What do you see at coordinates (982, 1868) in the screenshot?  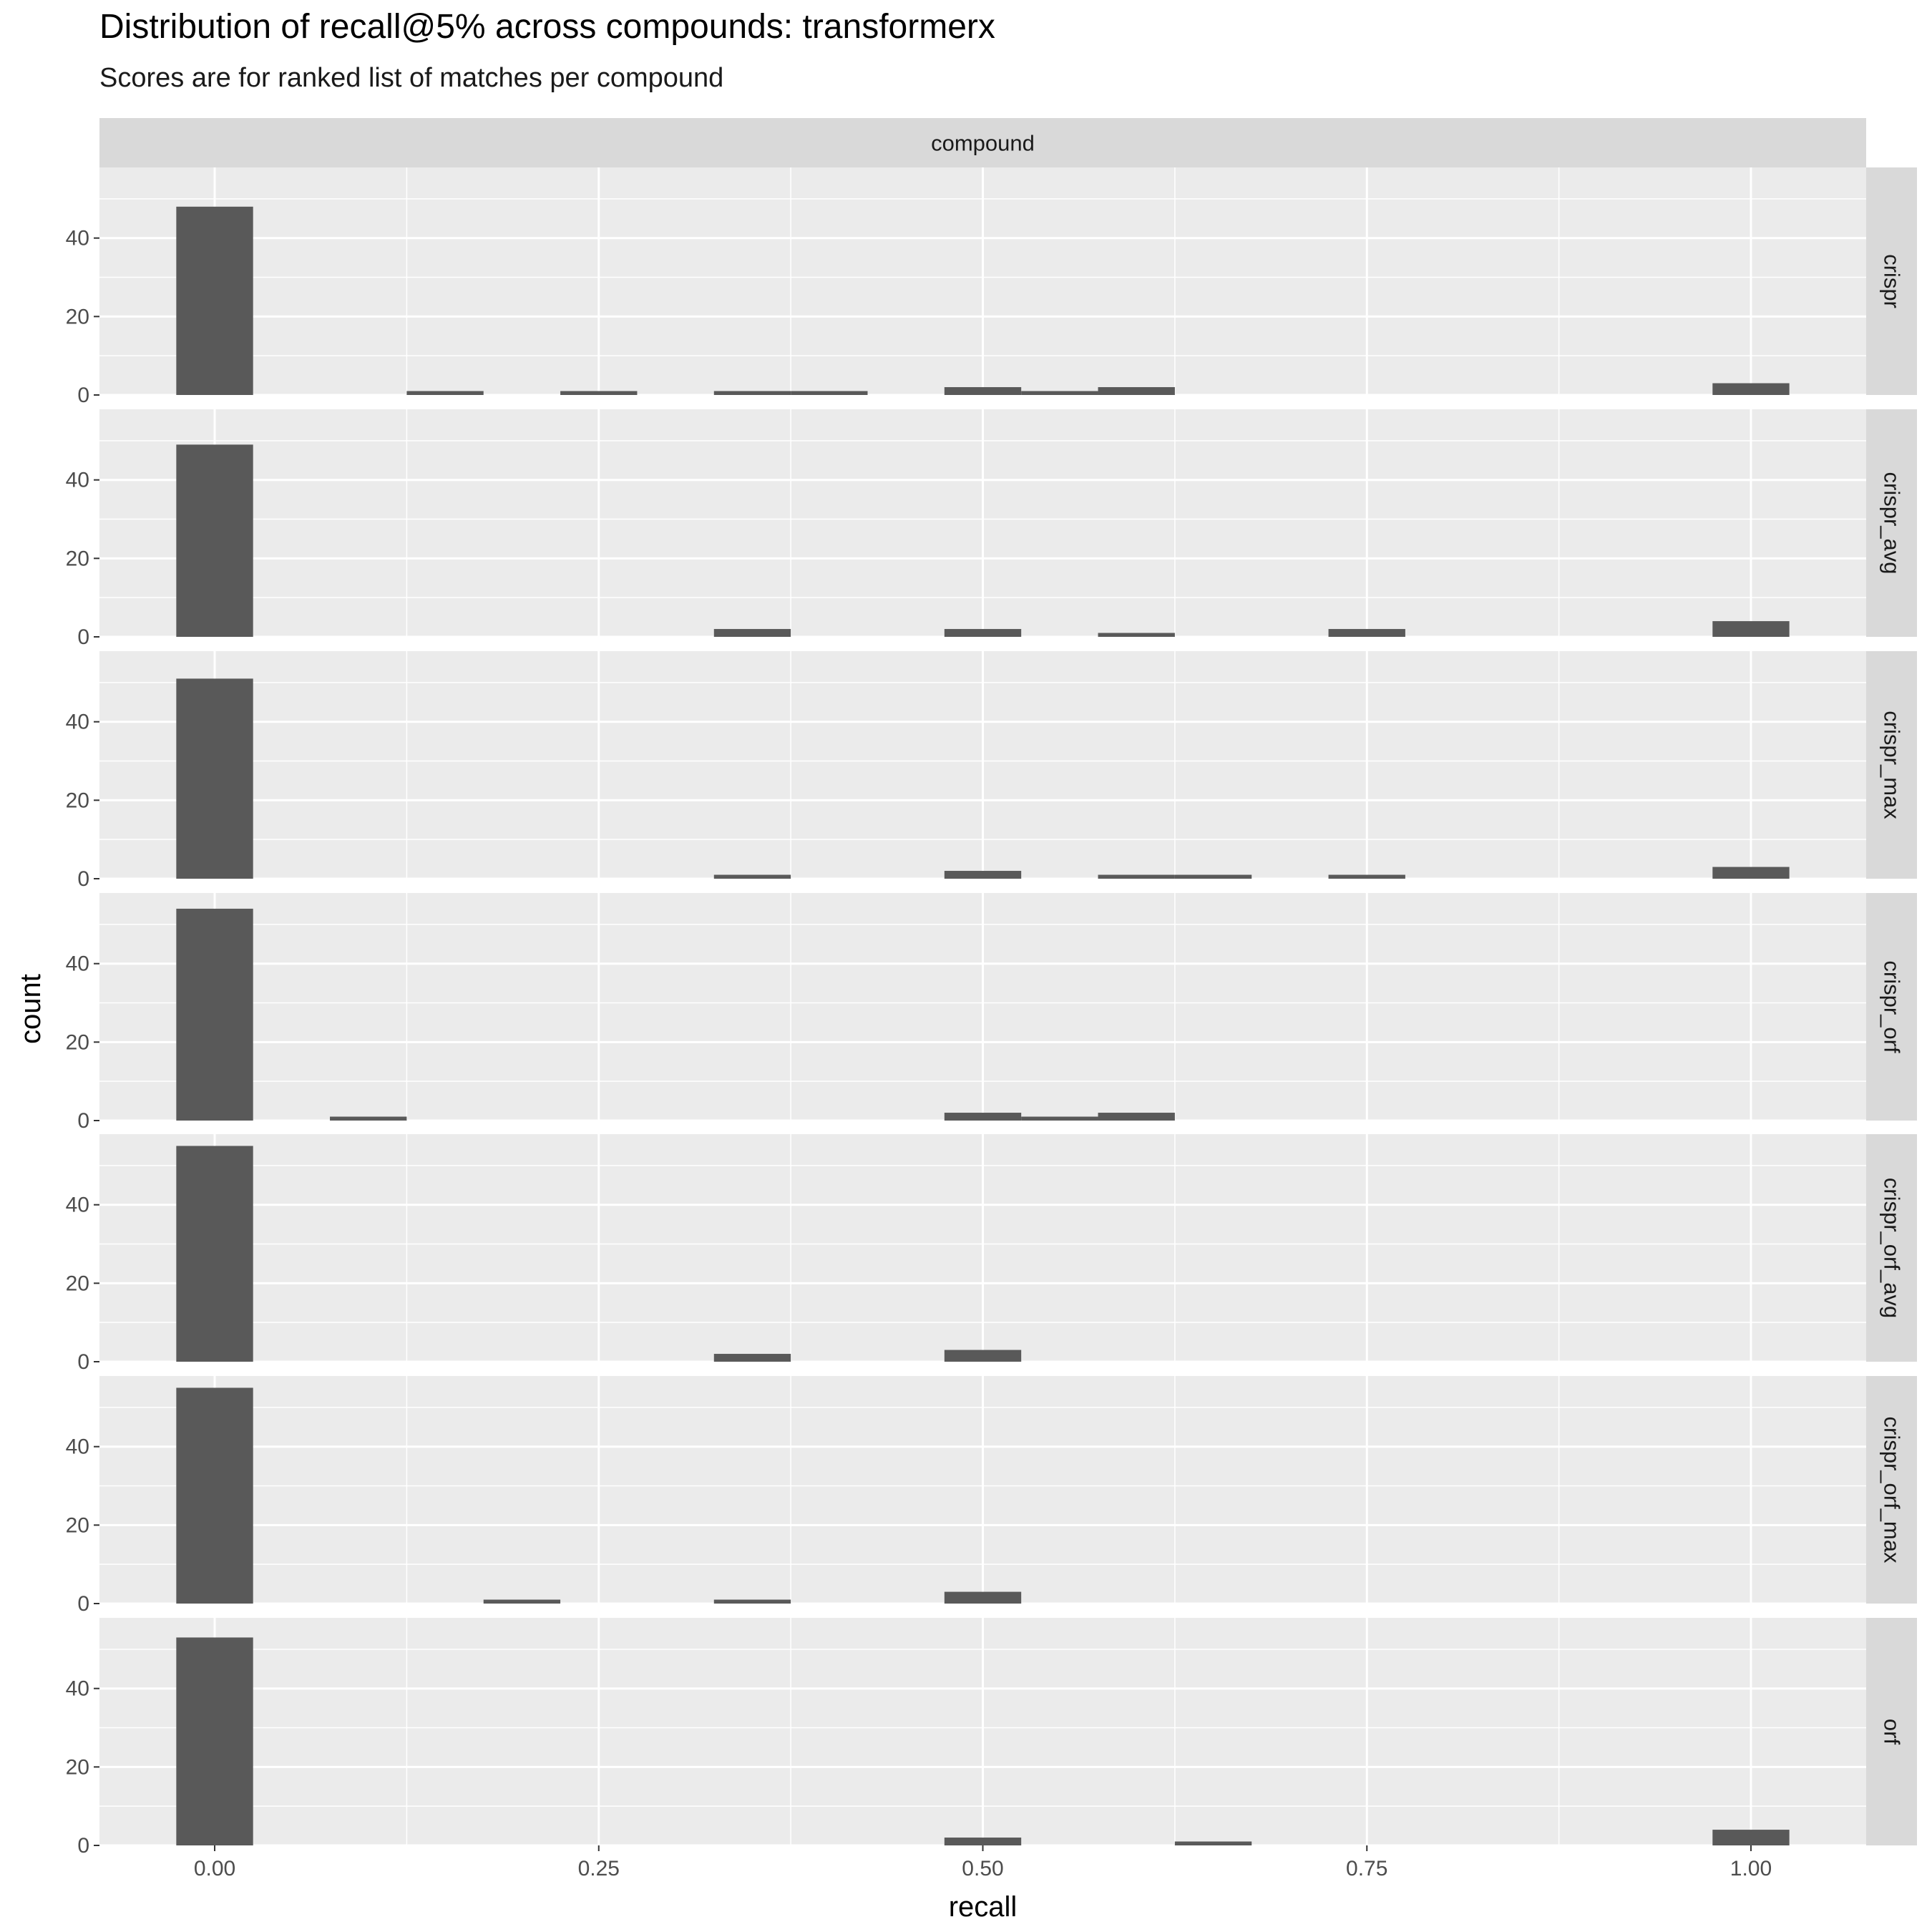 I see `x-tick-label: 0.50` at bounding box center [982, 1868].